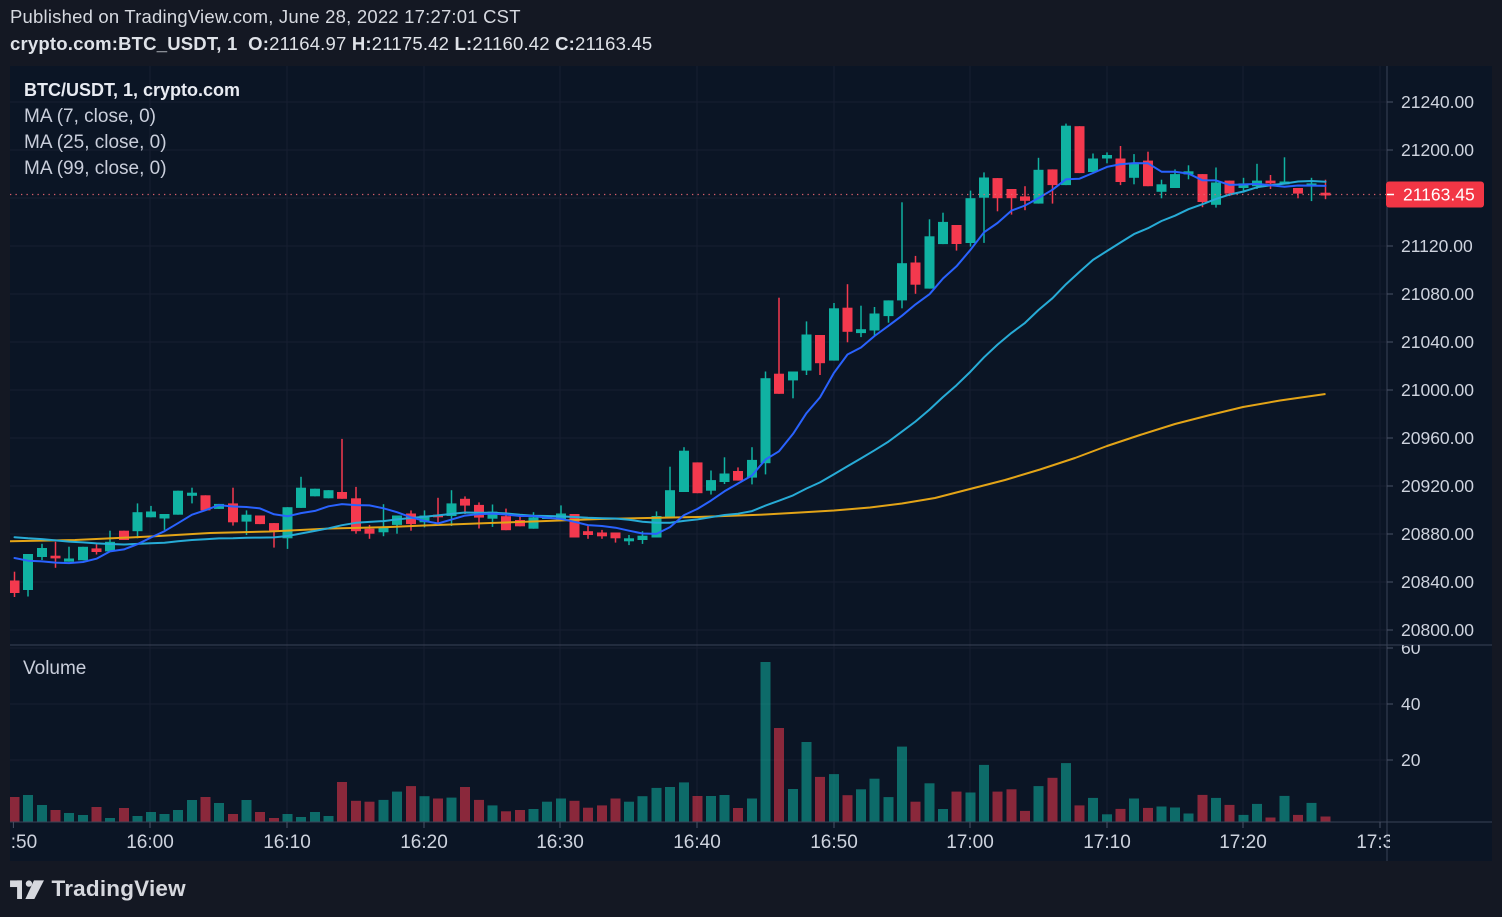  Describe the element at coordinates (1437, 102) in the screenshot. I see `svg-text: 21240.00` at that location.